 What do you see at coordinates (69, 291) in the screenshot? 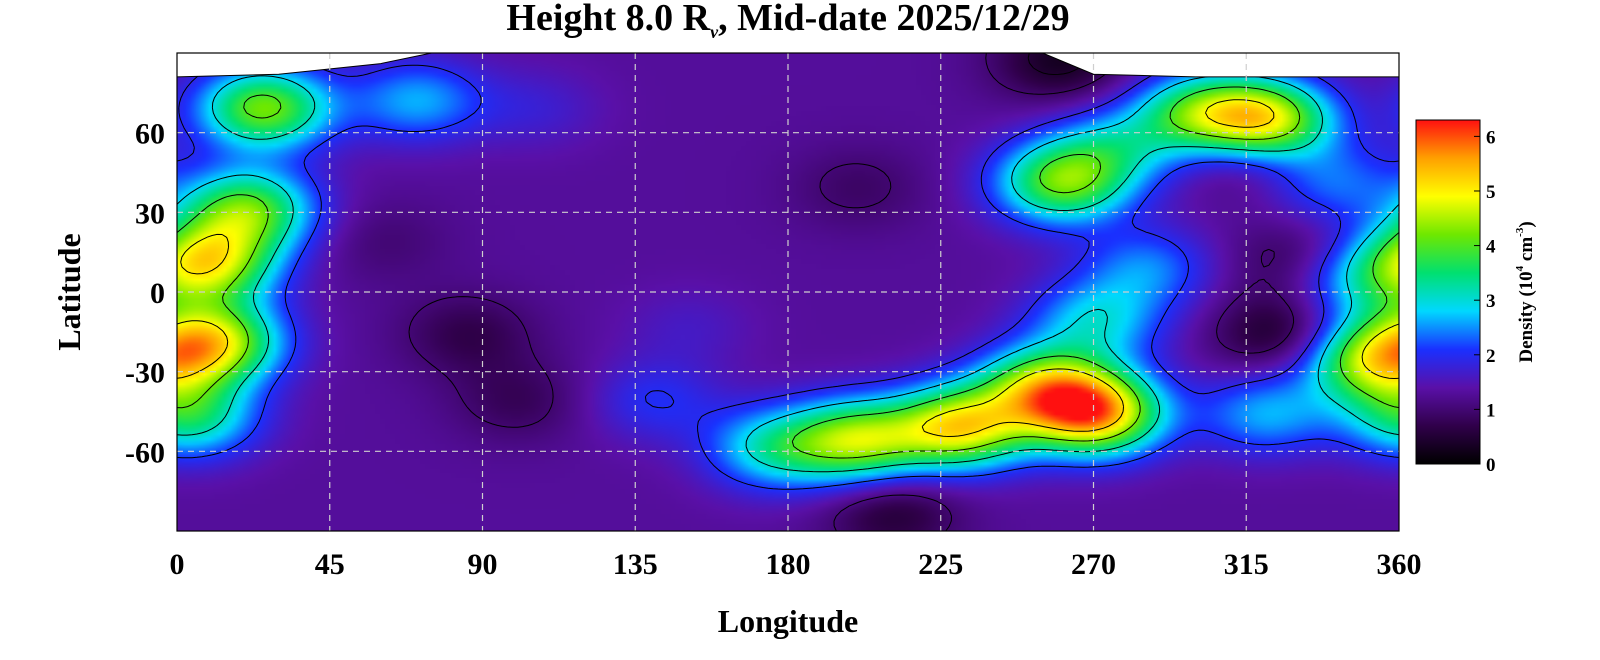
I see `y-axis-label: Latitude` at bounding box center [69, 291].